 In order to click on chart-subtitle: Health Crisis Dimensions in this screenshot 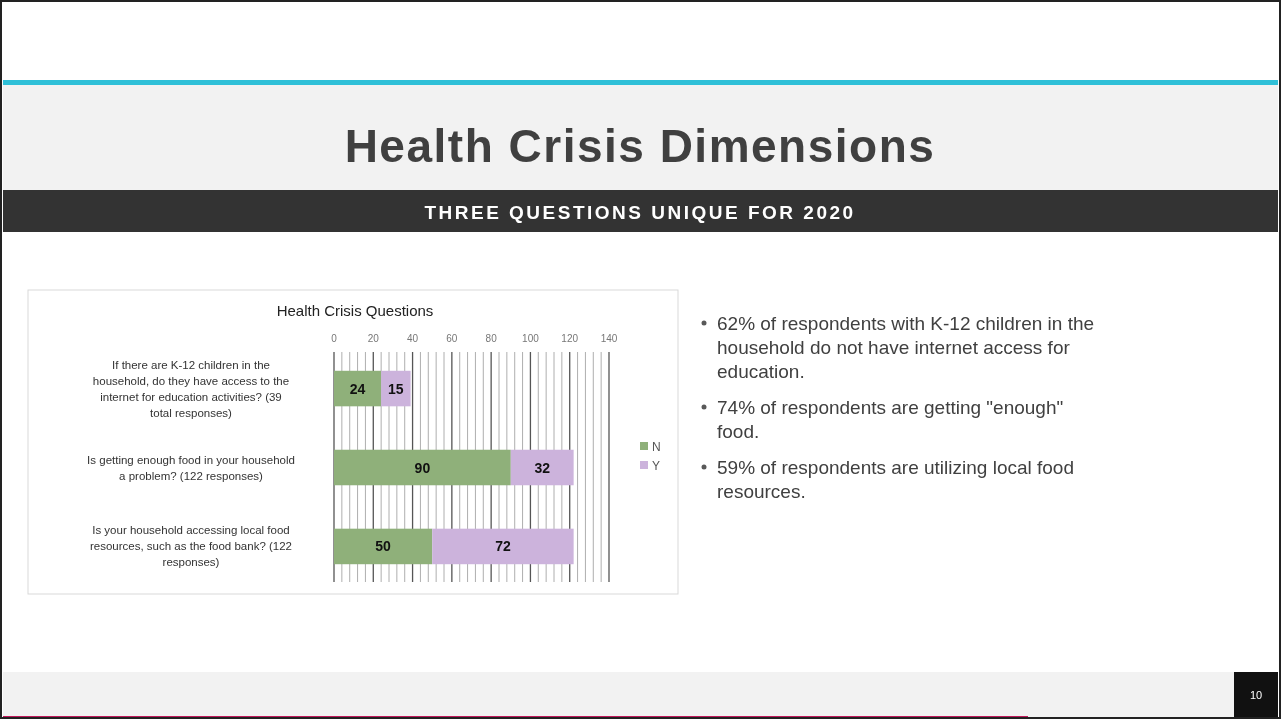, I will do `click(640, 146)`.